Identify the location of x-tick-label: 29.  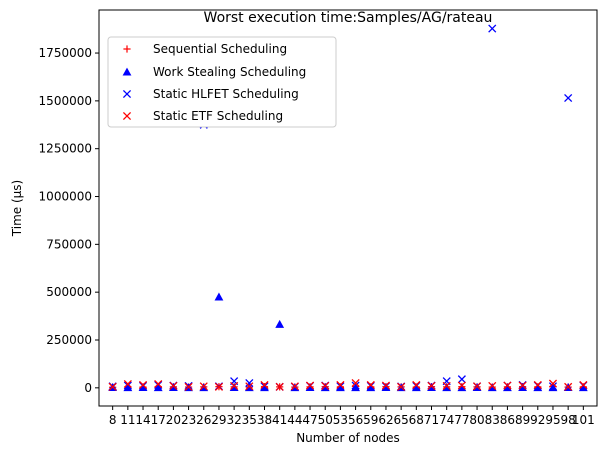
(218, 420).